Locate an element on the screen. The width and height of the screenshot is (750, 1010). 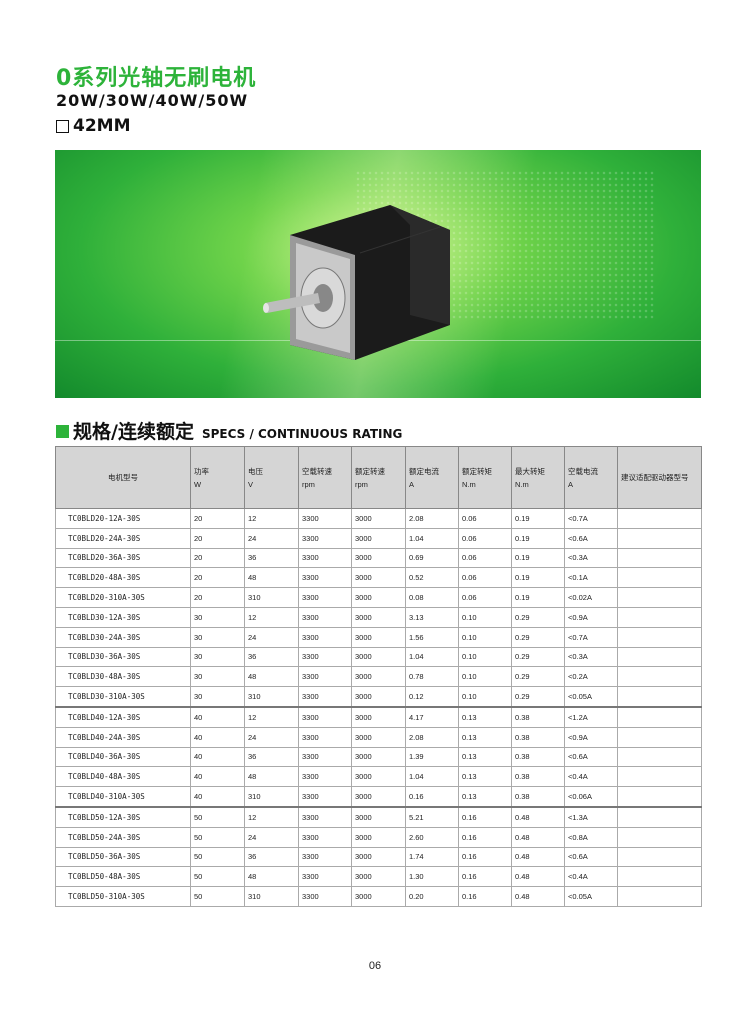
frame-size: 42MM is located at coordinates (93, 126).